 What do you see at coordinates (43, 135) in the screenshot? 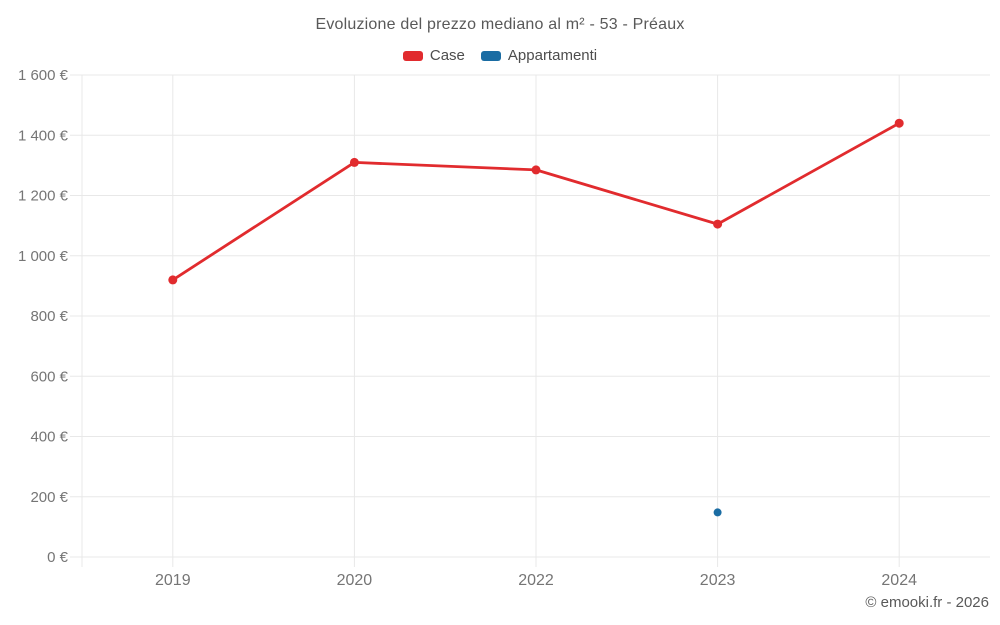
I see `y-tick-label: 1 400 €` at bounding box center [43, 135].